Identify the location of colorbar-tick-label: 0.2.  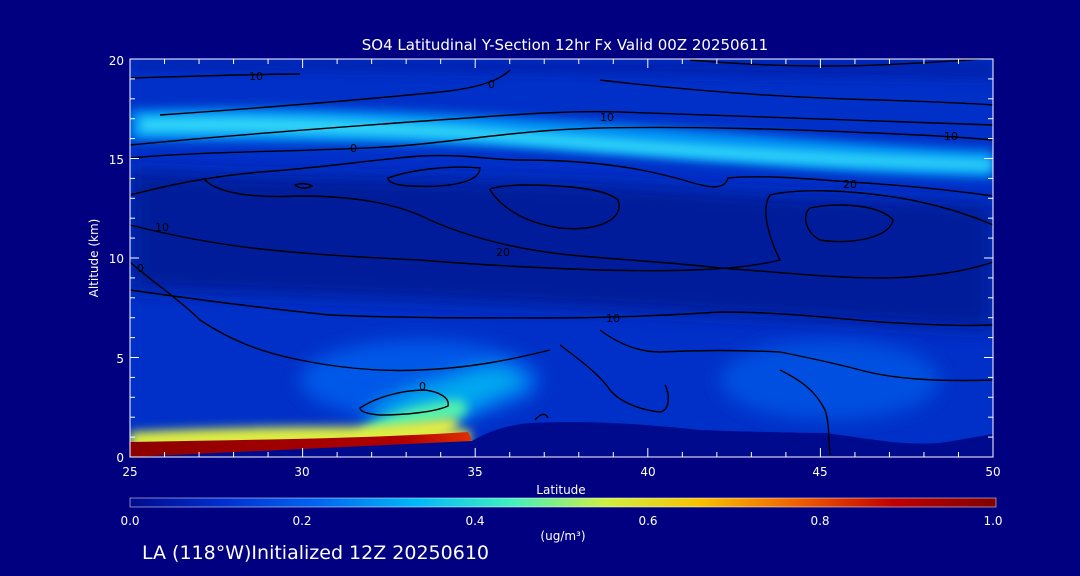
(301, 521).